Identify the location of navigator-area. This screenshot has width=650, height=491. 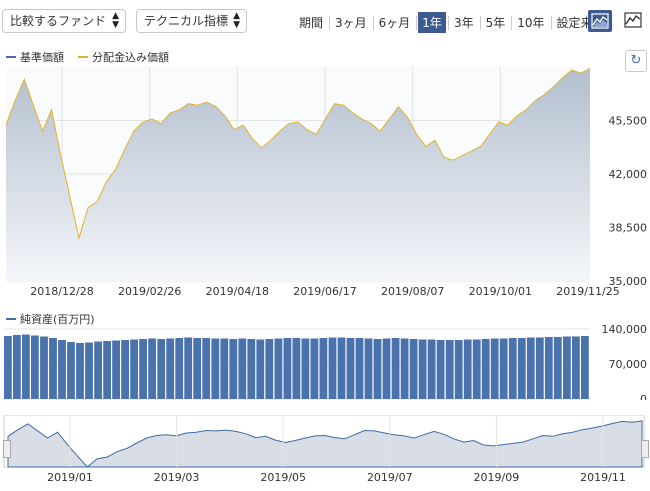
(325, 444).